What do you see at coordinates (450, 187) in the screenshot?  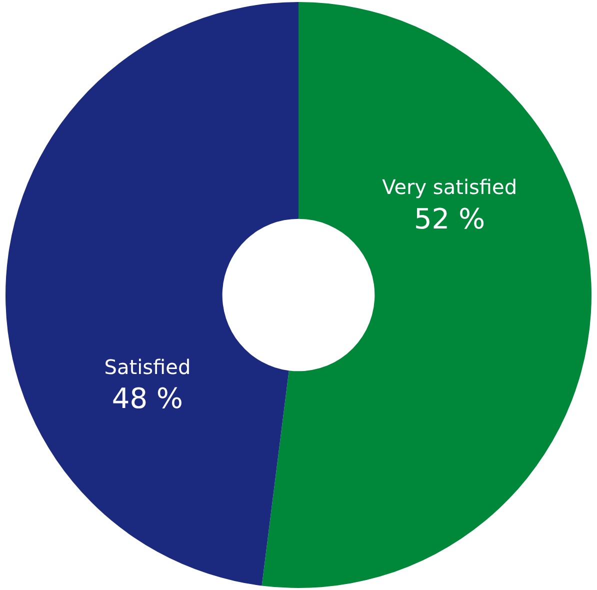 I see `slice-label: Very satisfied` at bounding box center [450, 187].